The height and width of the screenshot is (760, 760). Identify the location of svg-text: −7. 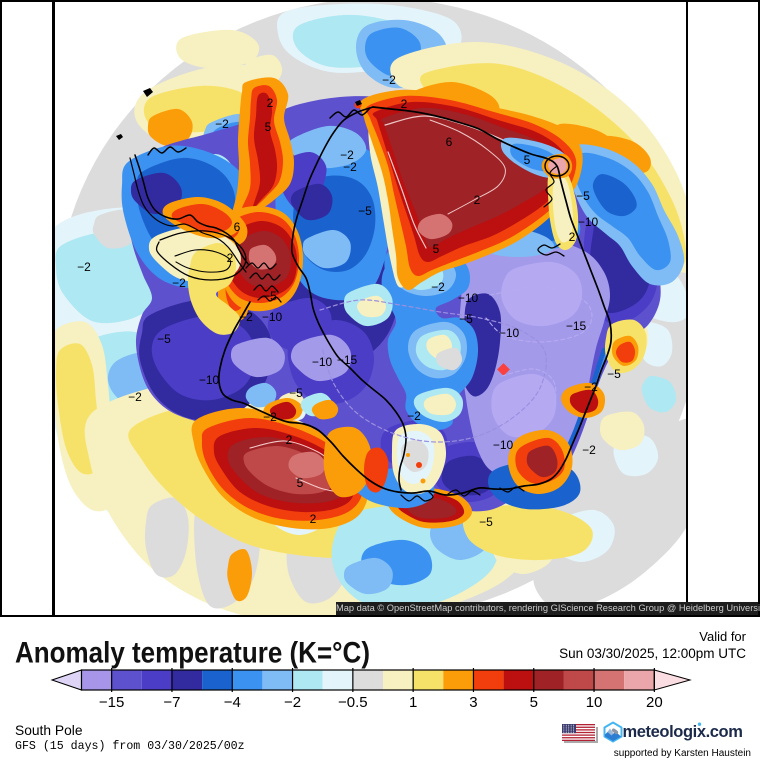
(171, 702).